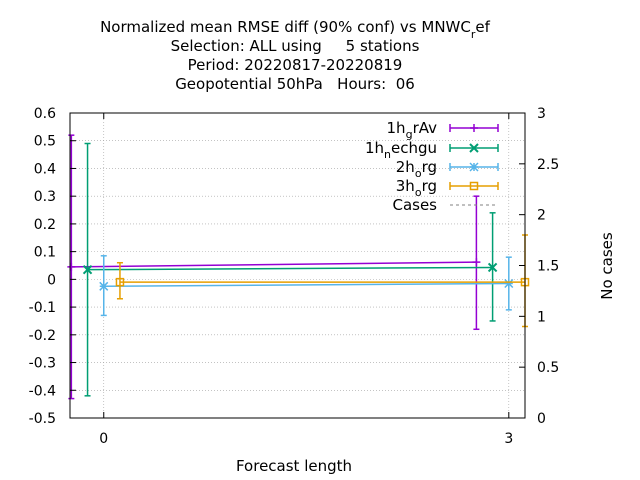 The image size is (640, 480). What do you see at coordinates (51, 280) in the screenshot?
I see `y-tick-label: 0` at bounding box center [51, 280].